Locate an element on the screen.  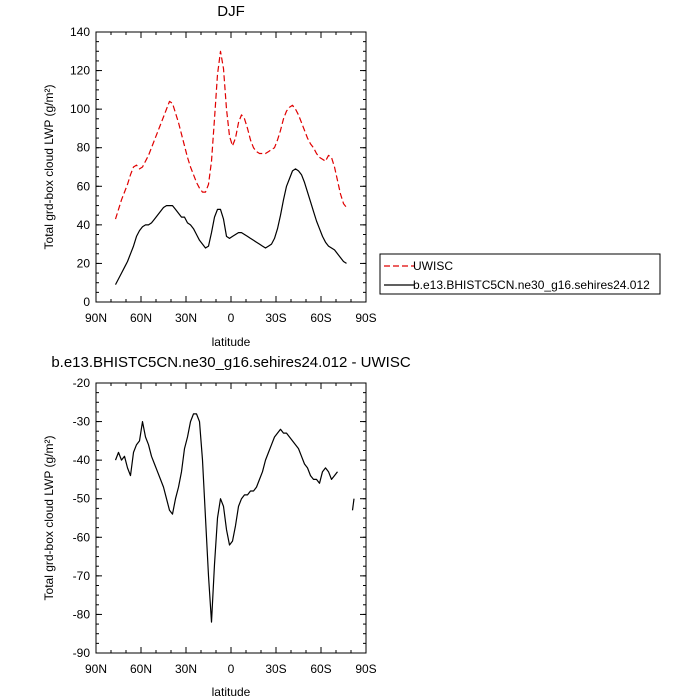
bottom-y-tick-label: -40 is located at coordinates (82, 460).